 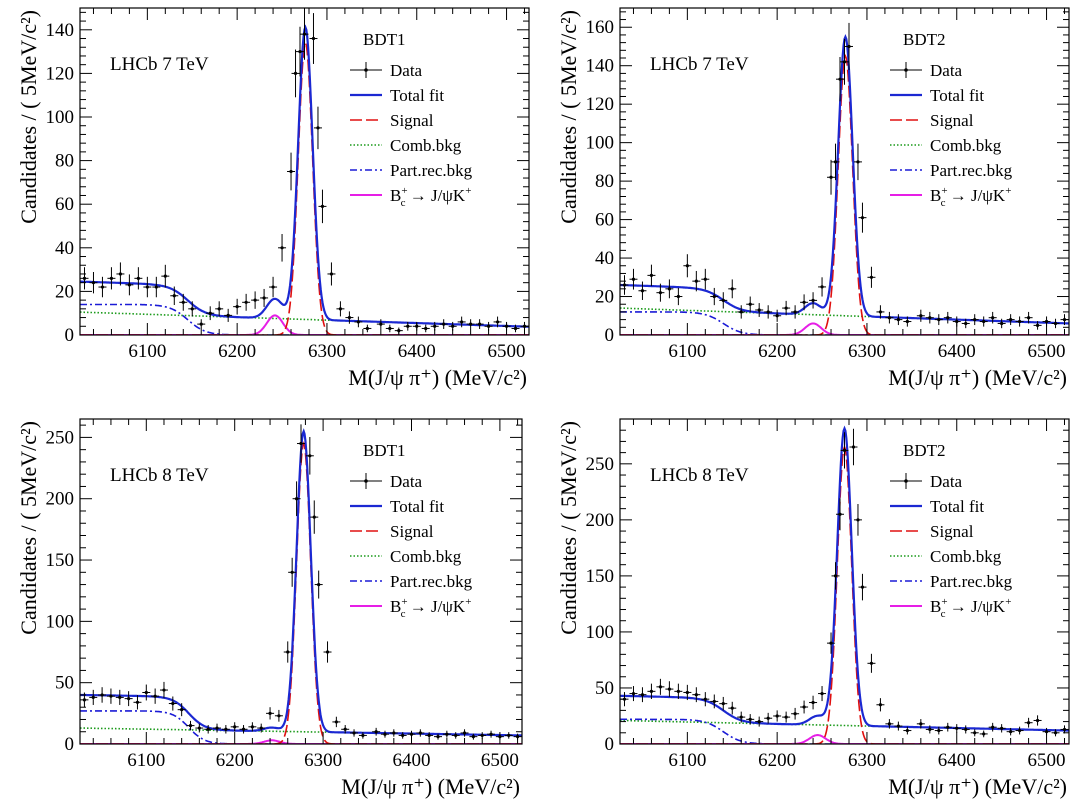 What do you see at coordinates (604, 220) in the screenshot?
I see `y-tick-label: 60` at bounding box center [604, 220].